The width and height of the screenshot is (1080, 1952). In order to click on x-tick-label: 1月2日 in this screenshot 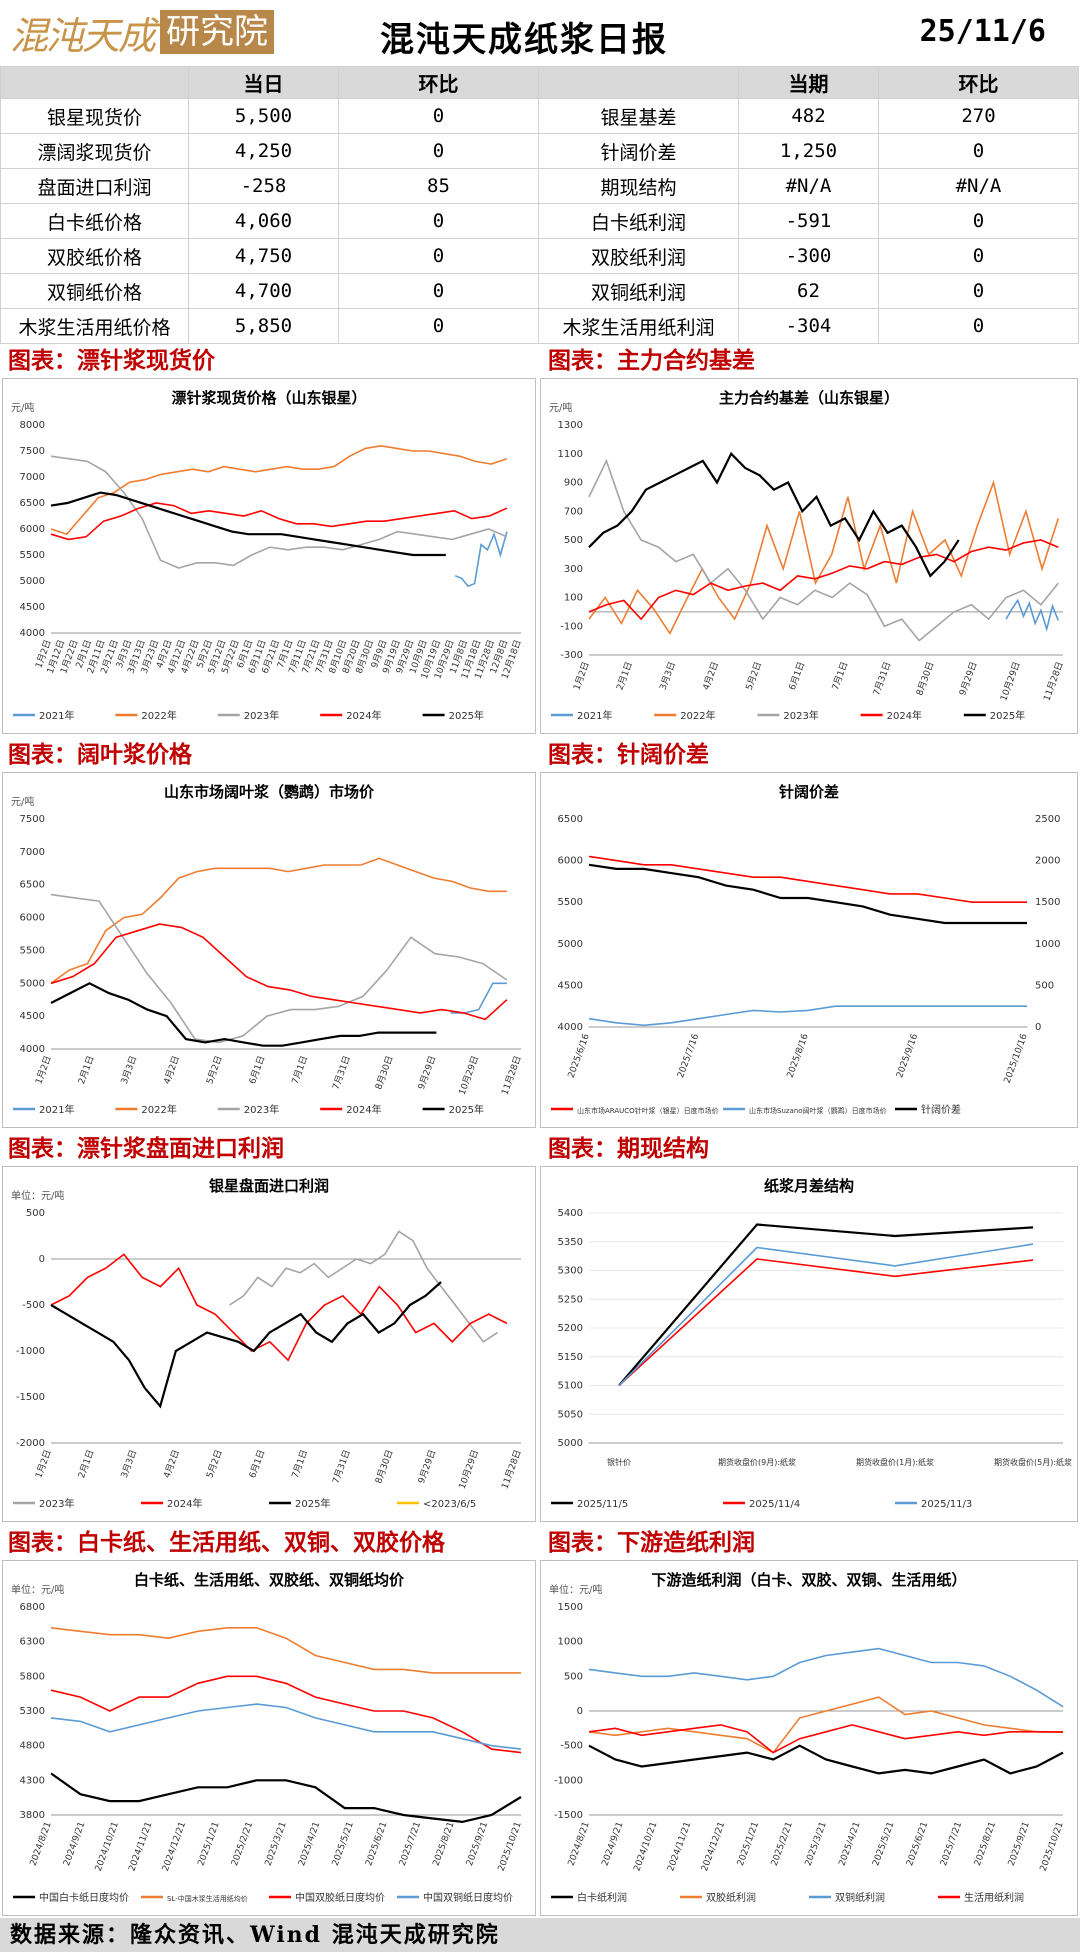, I will do `click(581, 675)`.